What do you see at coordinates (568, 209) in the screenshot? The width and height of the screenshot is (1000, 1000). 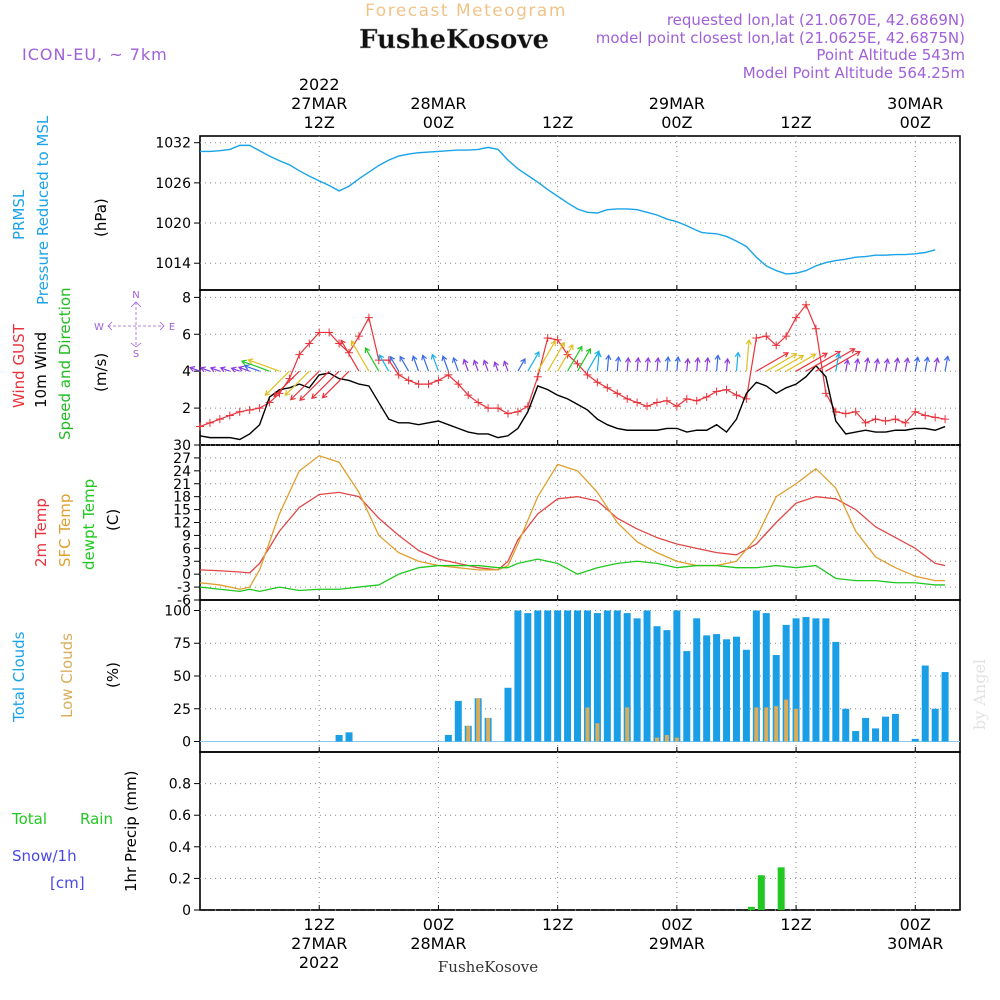 I see `pressure-line` at bounding box center [568, 209].